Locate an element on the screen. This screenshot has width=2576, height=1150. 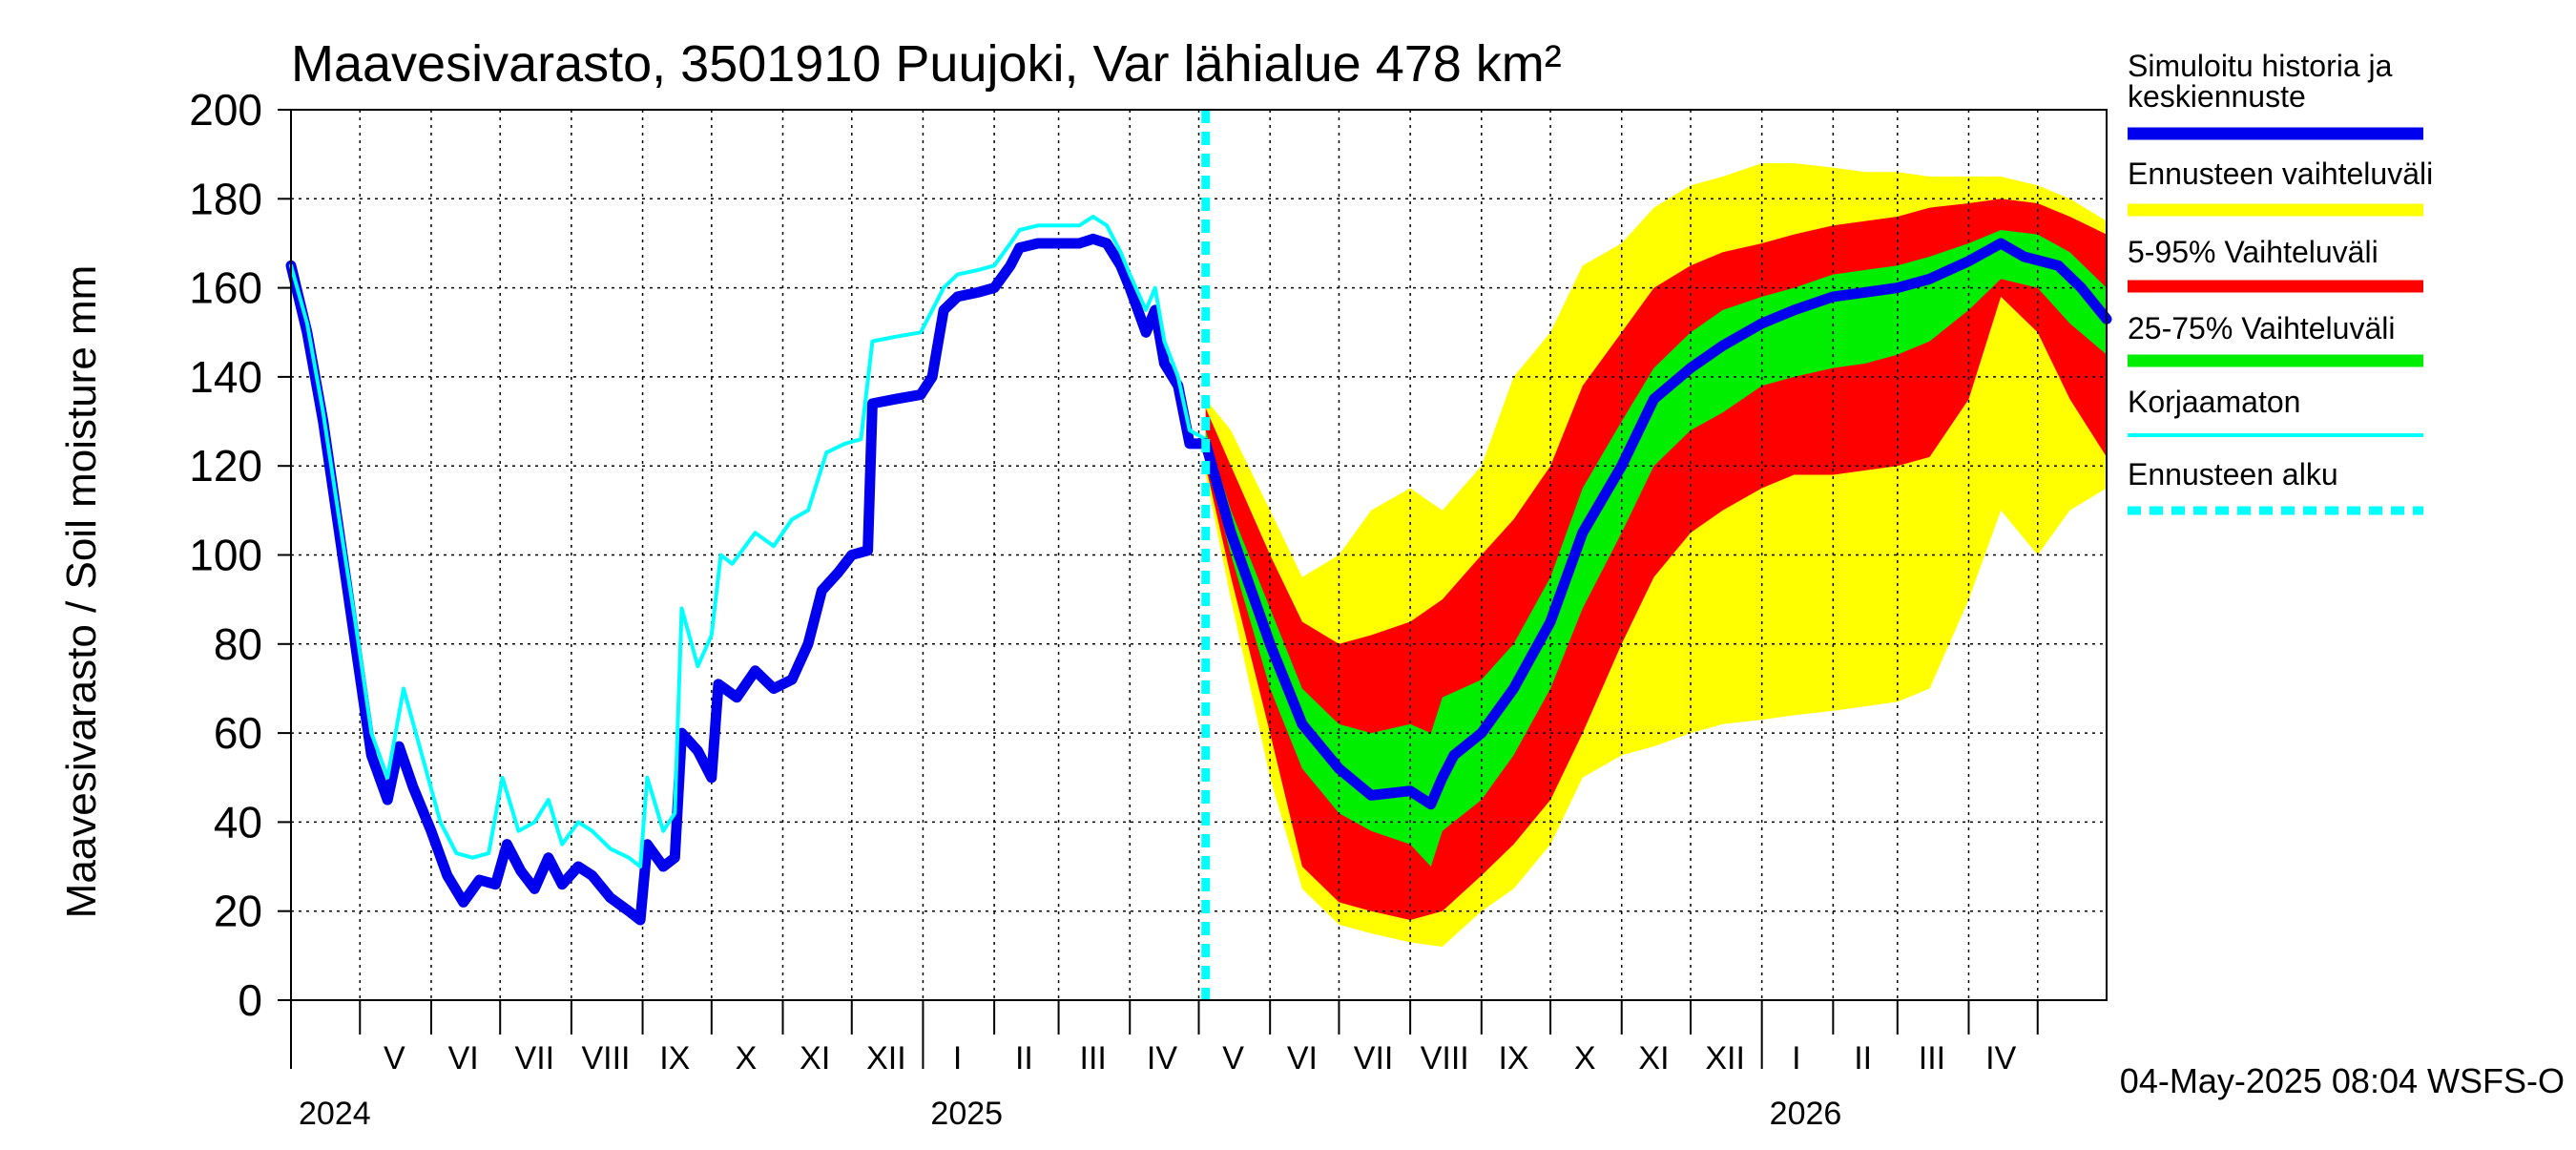
y-tick-label-200: 200 is located at coordinates (225, 110).